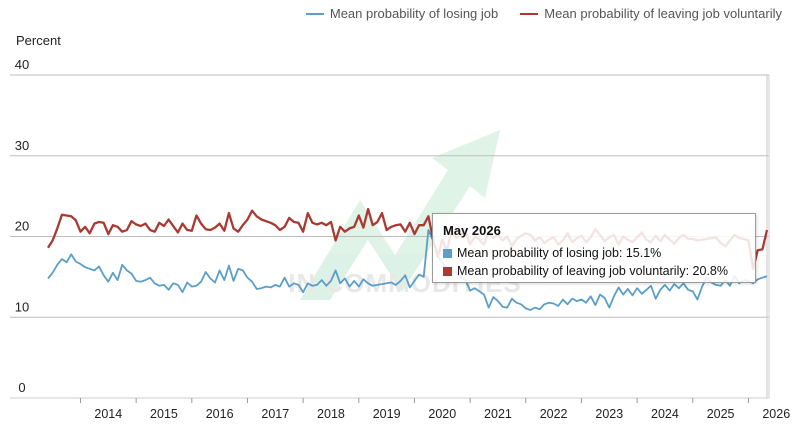  Describe the element at coordinates (22, 64) in the screenshot. I see `y-tick-label-40: 40` at that location.